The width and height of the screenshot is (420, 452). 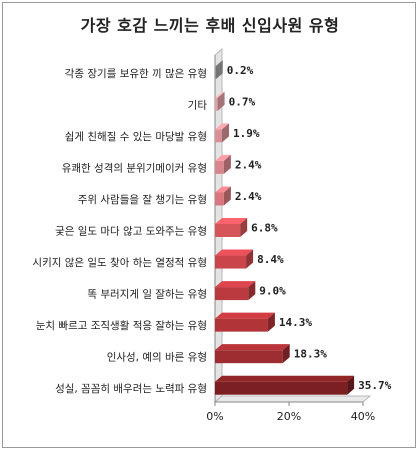 I want to click on value-label: 9.0%, so click(x=272, y=291).